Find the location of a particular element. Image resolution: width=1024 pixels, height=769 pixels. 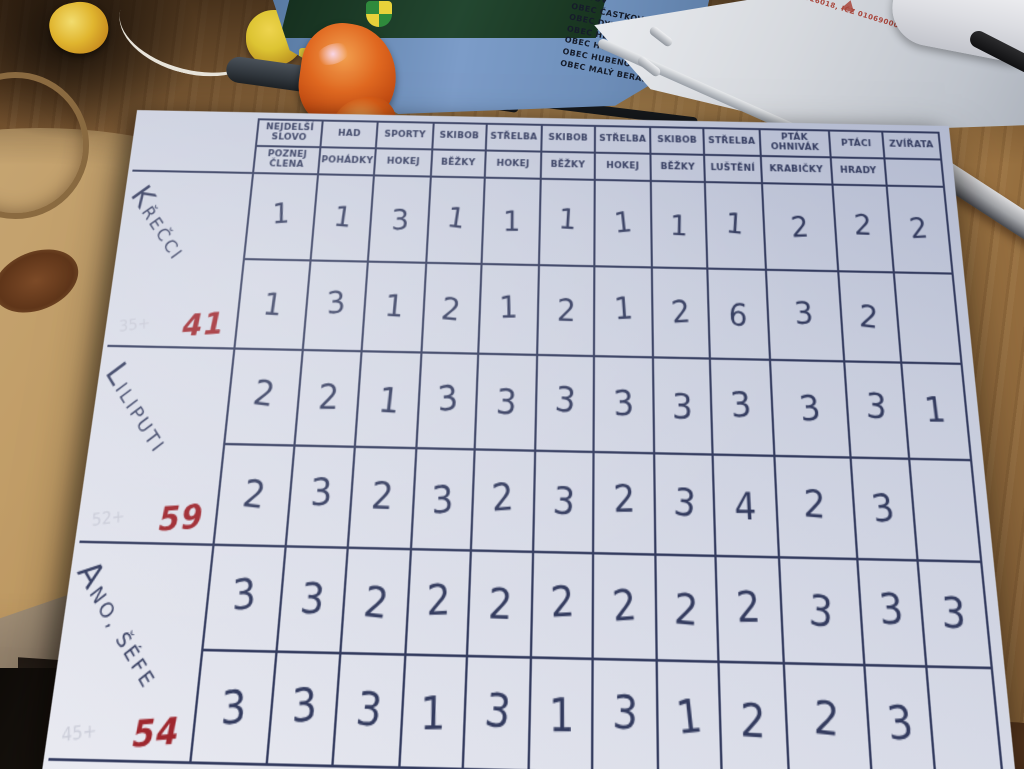

team-label-cell: KŘEČCI 35+ 41 is located at coordinates (179, 261).